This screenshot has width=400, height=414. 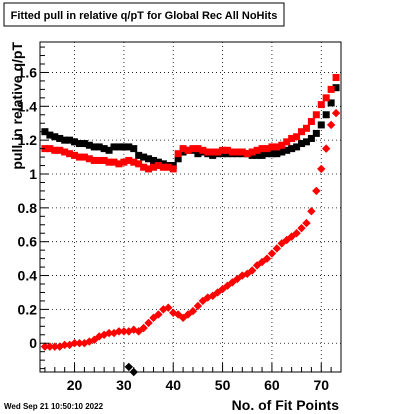 I want to click on y-tick-label: 1.6, so click(x=28, y=72).